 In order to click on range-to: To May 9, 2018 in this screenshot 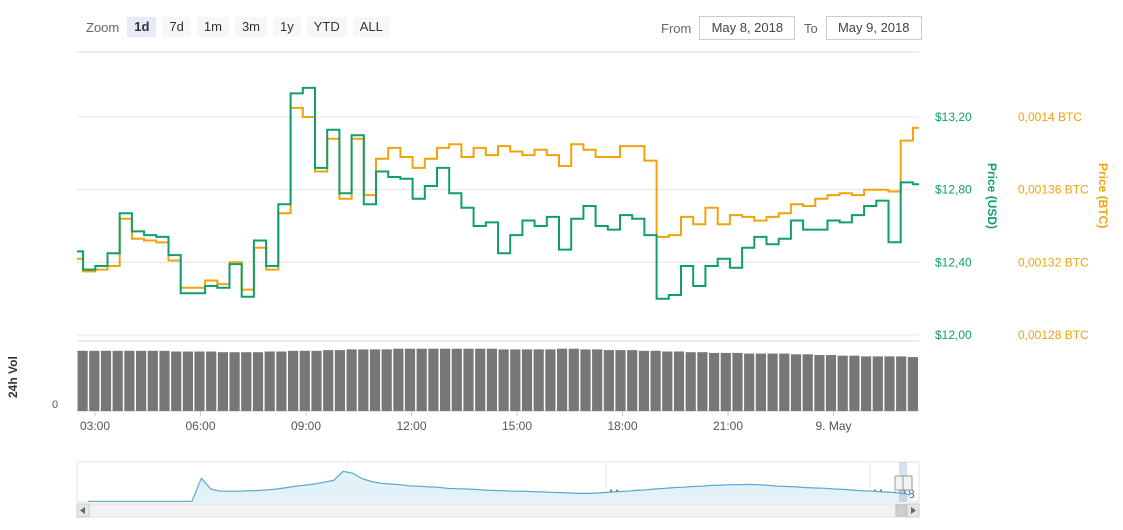, I will do `click(863, 28)`.